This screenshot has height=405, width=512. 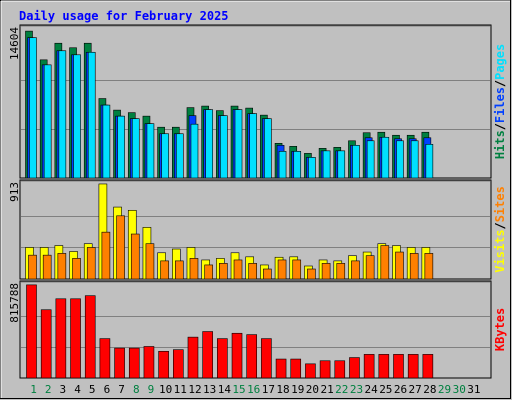 What do you see at coordinates (385, 389) in the screenshot?
I see `day-label: 25` at bounding box center [385, 389].